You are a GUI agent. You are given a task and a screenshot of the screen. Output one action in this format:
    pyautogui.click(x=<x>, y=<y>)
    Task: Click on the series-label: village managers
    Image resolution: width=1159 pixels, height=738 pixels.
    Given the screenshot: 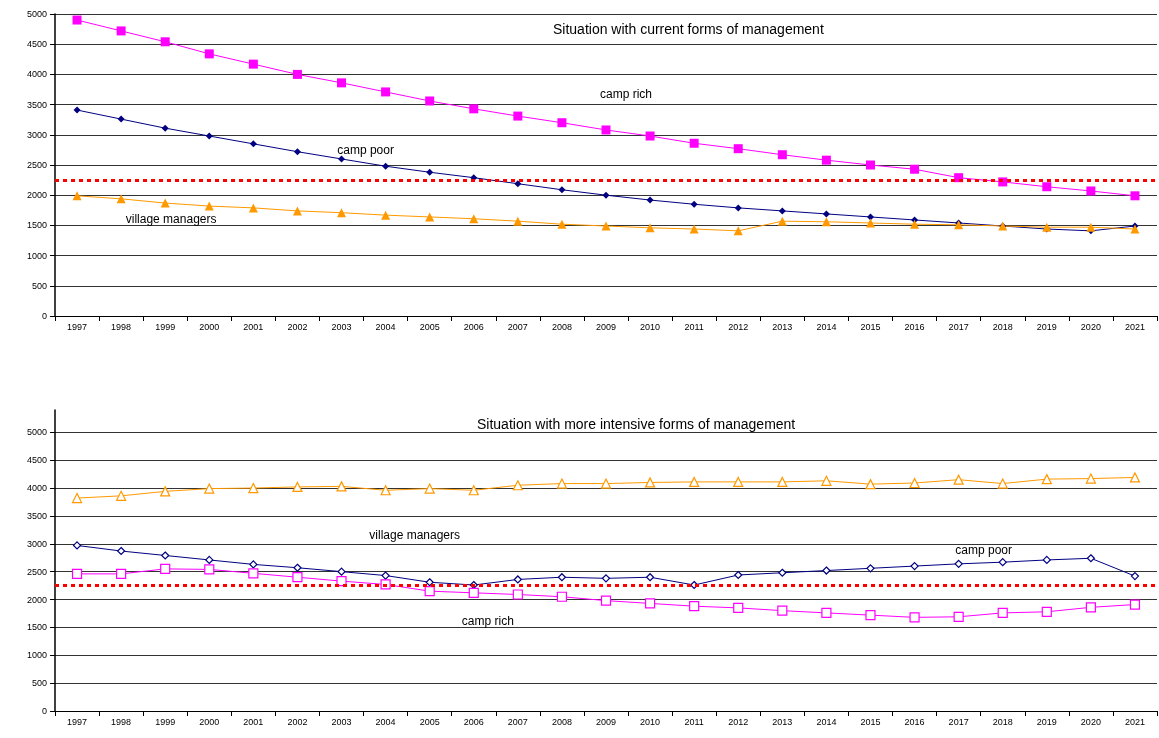 What is the action you would take?
    pyautogui.click(x=171, y=218)
    